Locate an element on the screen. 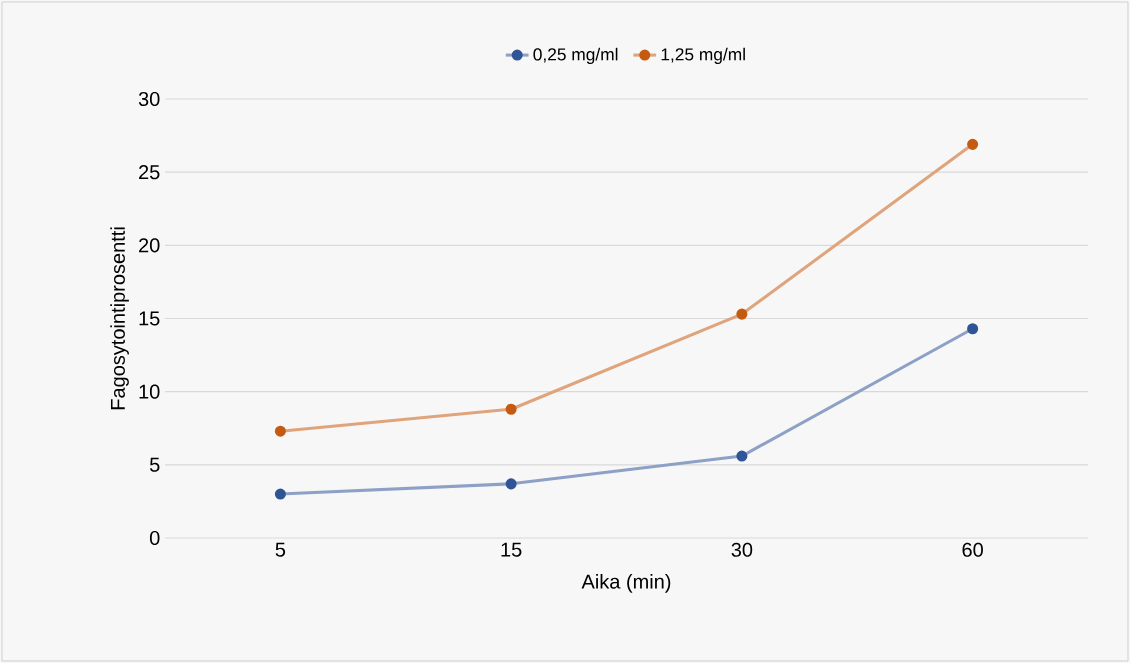 Image resolution: width=1130 pixels, height=663 pixels. x-tick-label: 60 is located at coordinates (972, 549).